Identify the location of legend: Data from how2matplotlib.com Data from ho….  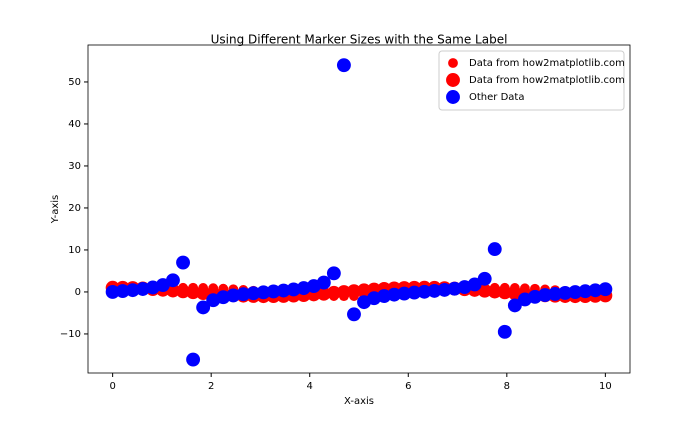
(531, 80).